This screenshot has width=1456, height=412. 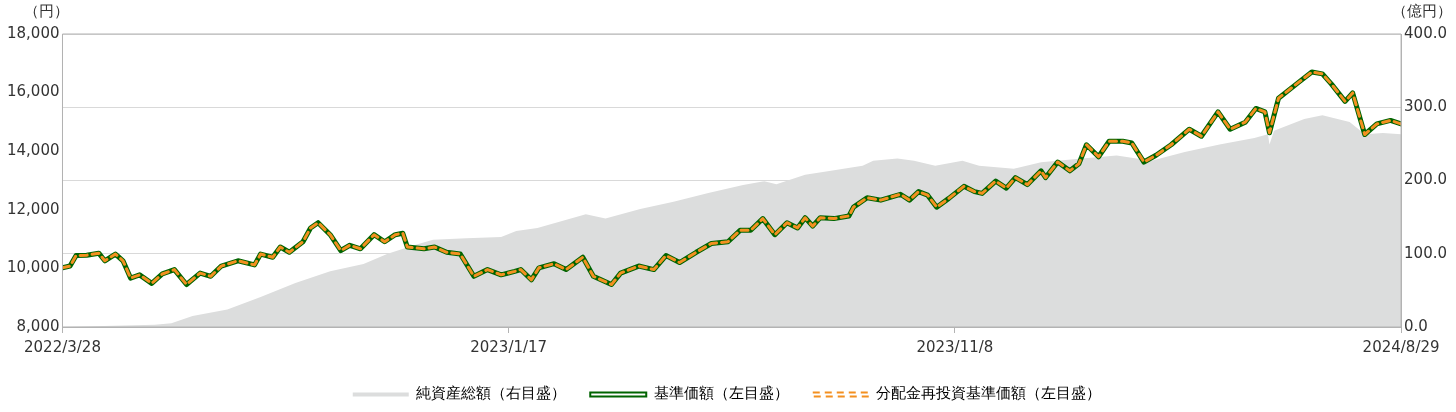 I want to click on y-tick-label: 16,000, so click(x=33, y=91).